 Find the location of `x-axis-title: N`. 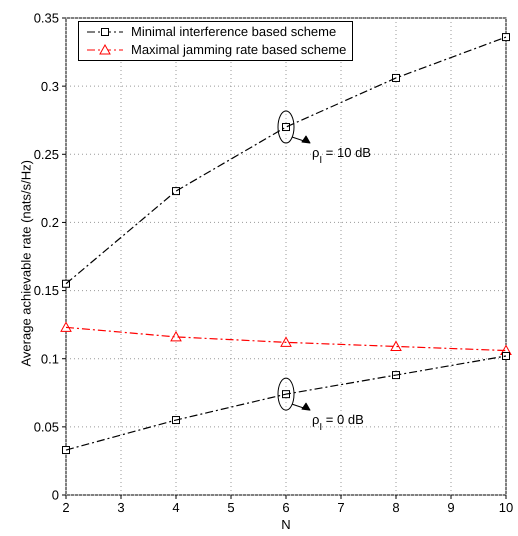

x-axis-title: N is located at coordinates (286, 524).